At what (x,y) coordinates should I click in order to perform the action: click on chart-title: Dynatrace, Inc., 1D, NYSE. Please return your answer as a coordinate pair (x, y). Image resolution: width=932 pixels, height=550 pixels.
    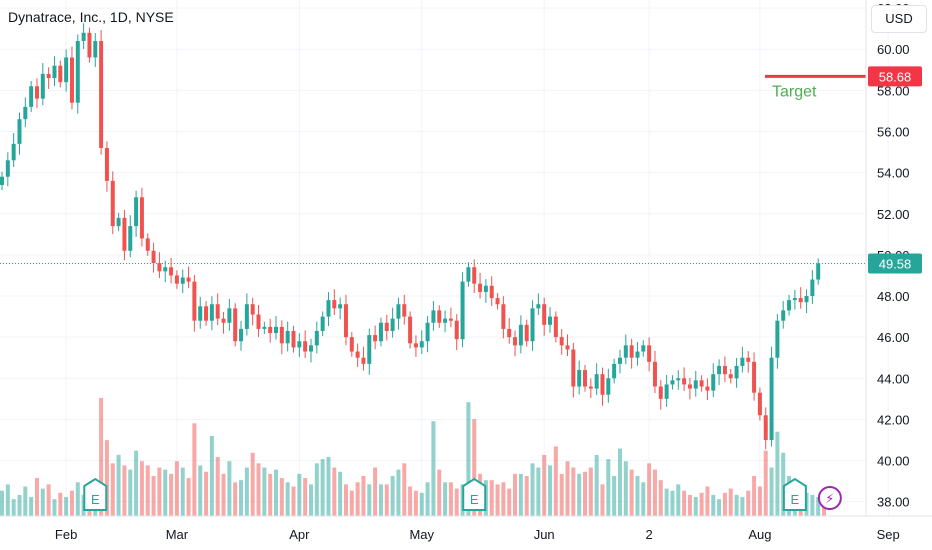
    Looking at the image, I should click on (91, 17).